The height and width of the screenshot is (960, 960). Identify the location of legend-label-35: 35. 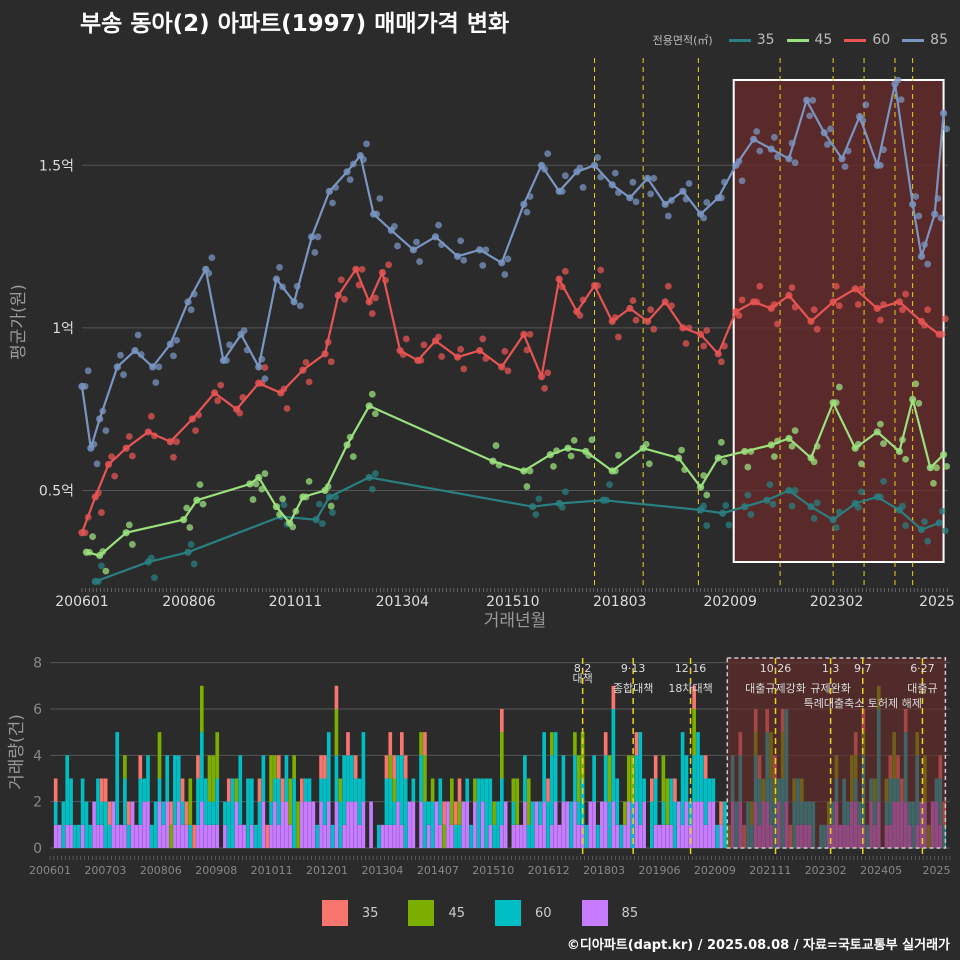
(765, 40).